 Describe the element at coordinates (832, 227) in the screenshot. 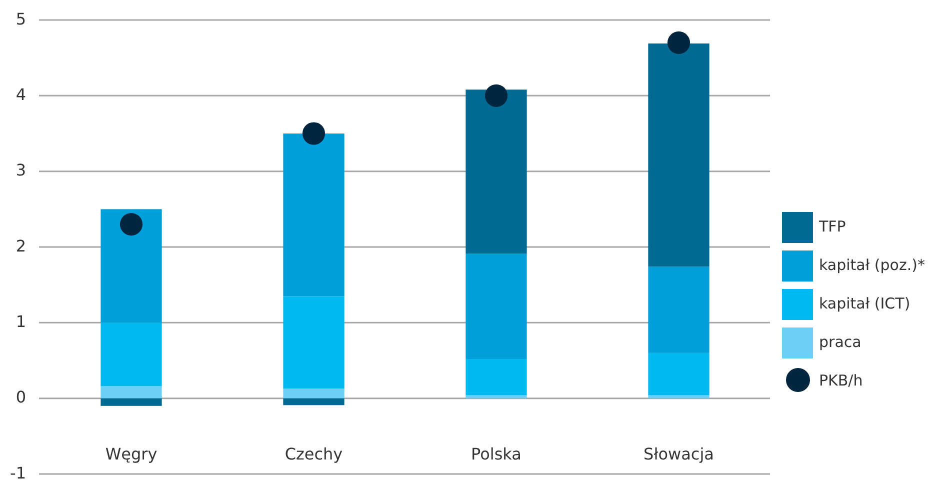

I see `legend-label: TFP` at that location.